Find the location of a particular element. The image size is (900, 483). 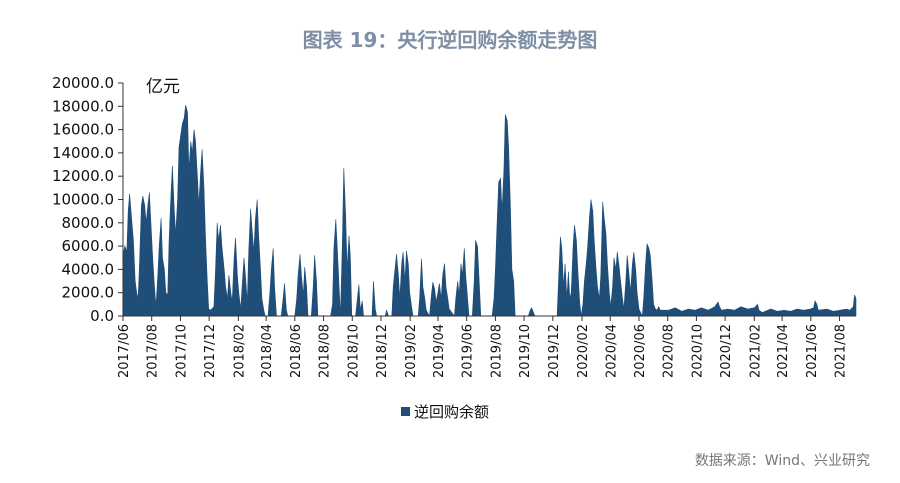

x-tick-label: 2020/02 is located at coordinates (583, 351).